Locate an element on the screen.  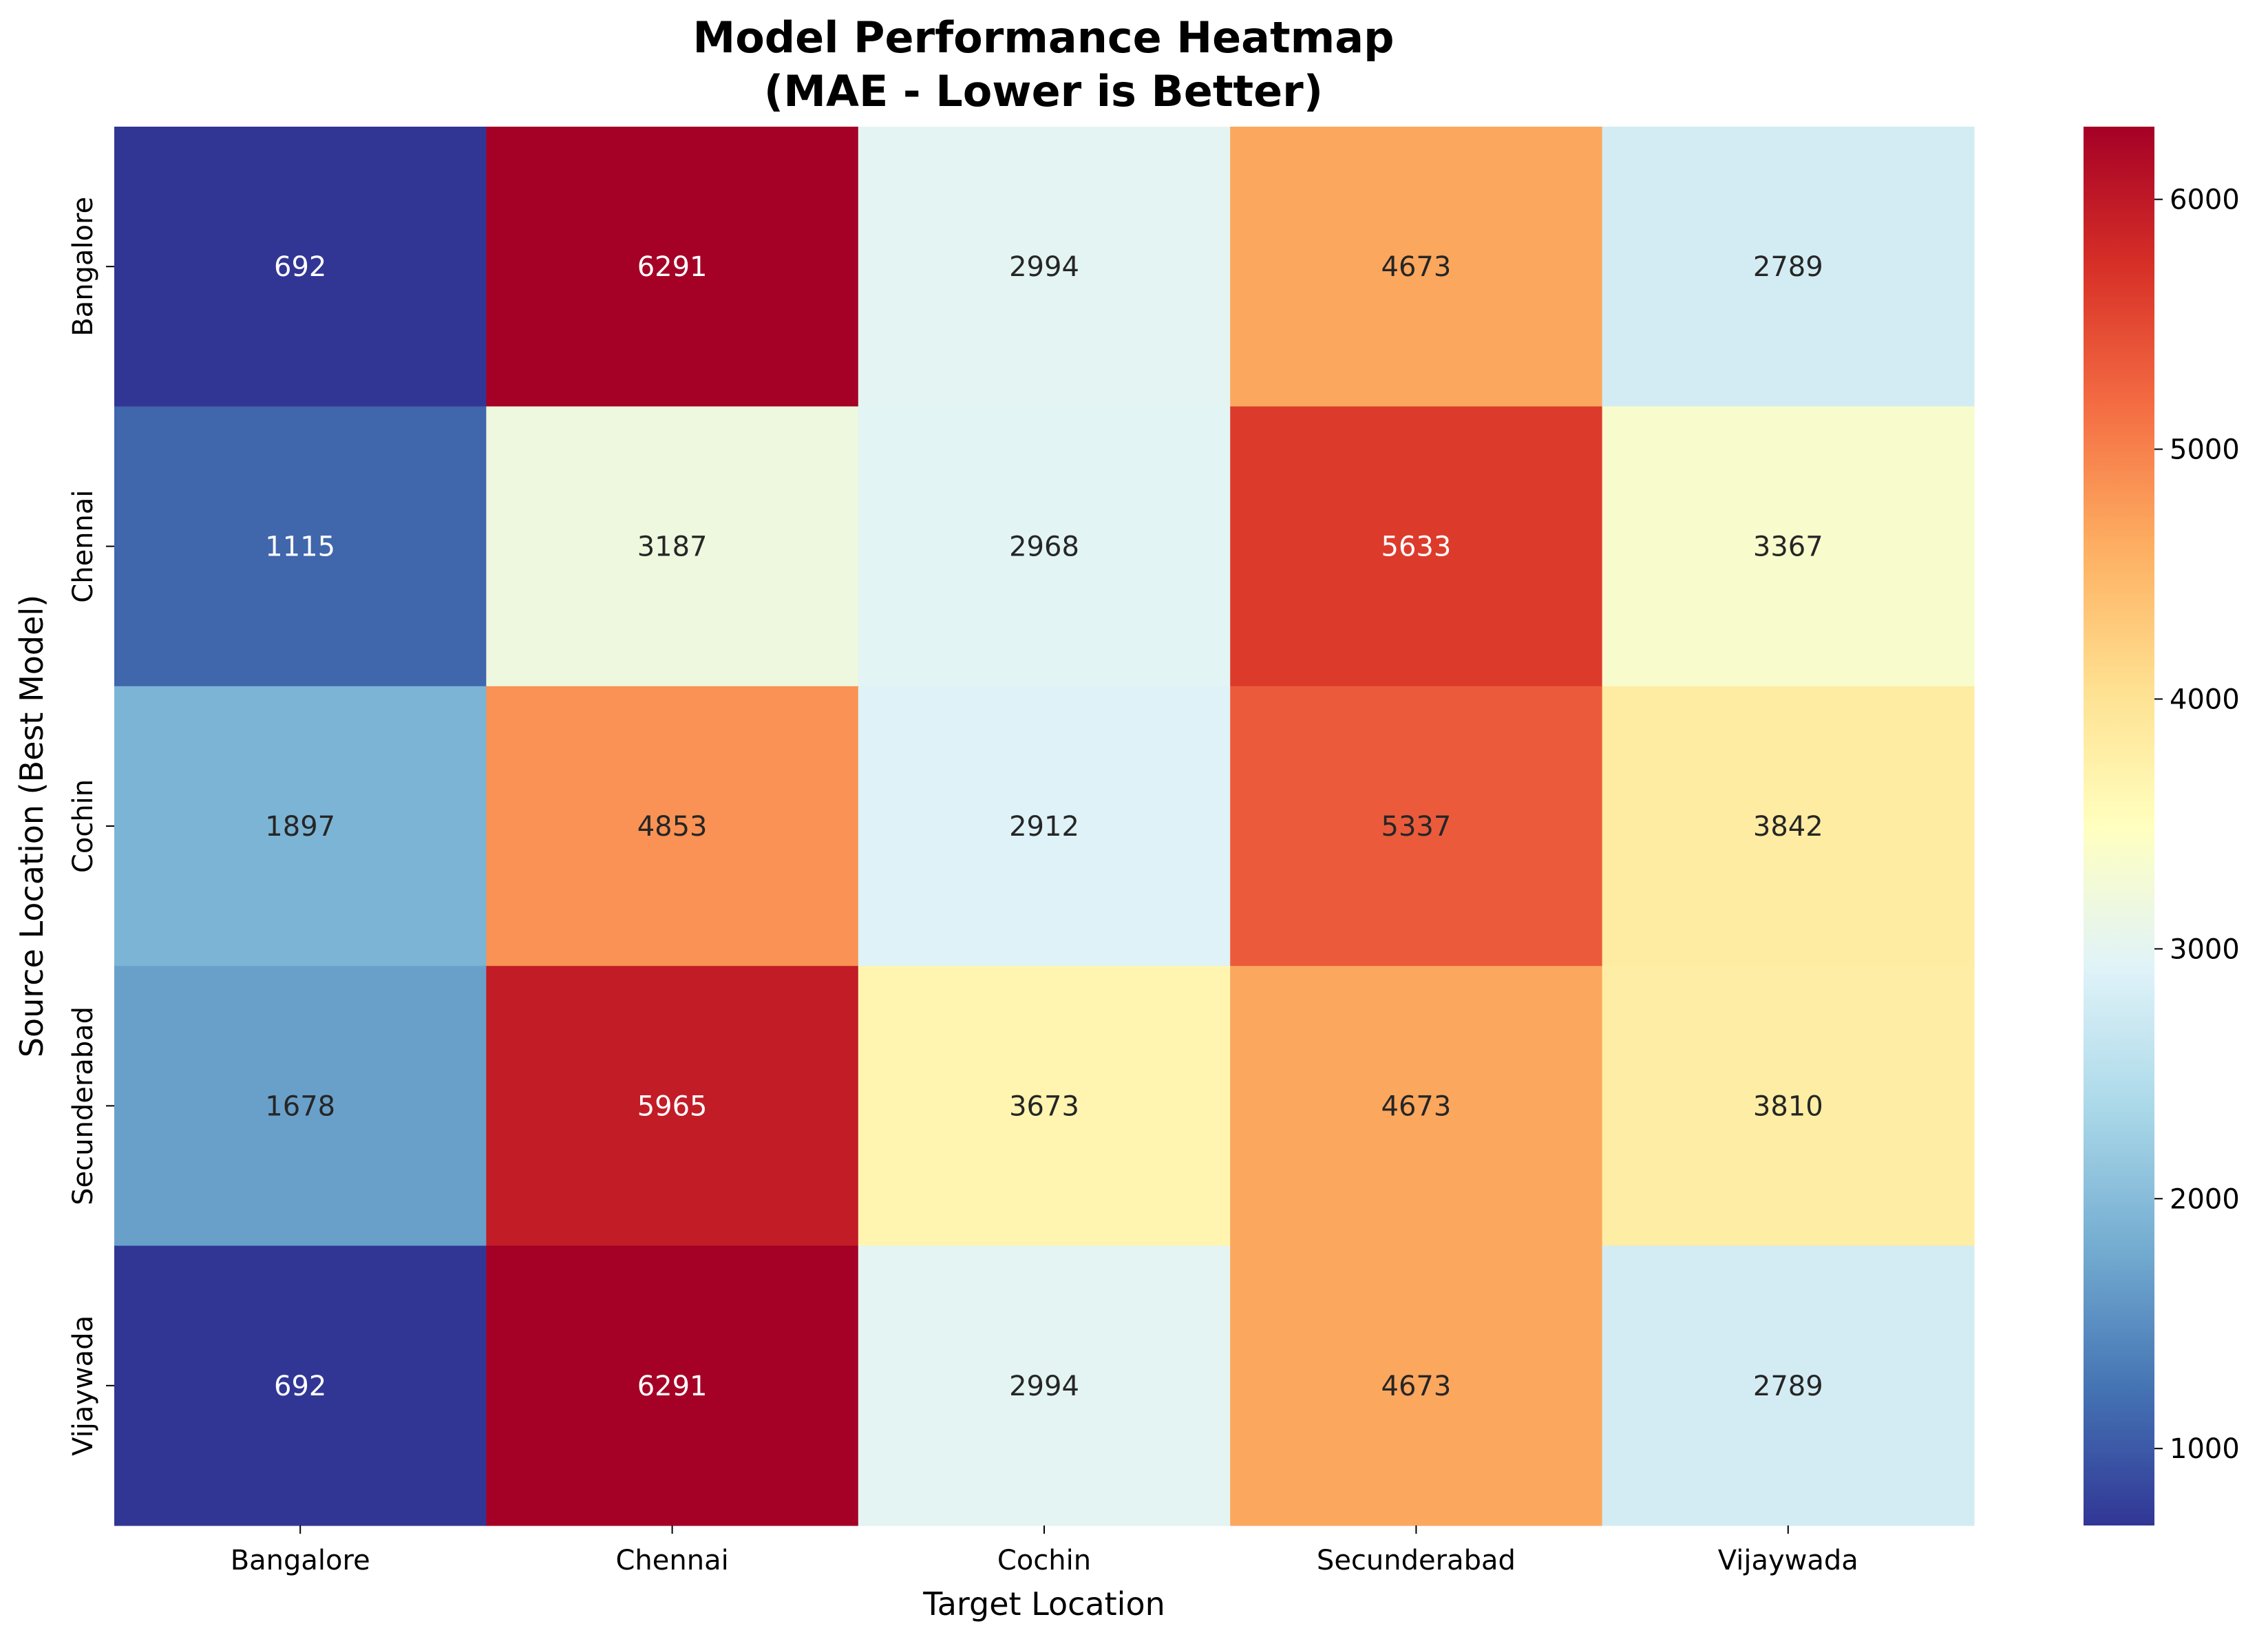
cell-value-label: 3673 is located at coordinates (1044, 1106).